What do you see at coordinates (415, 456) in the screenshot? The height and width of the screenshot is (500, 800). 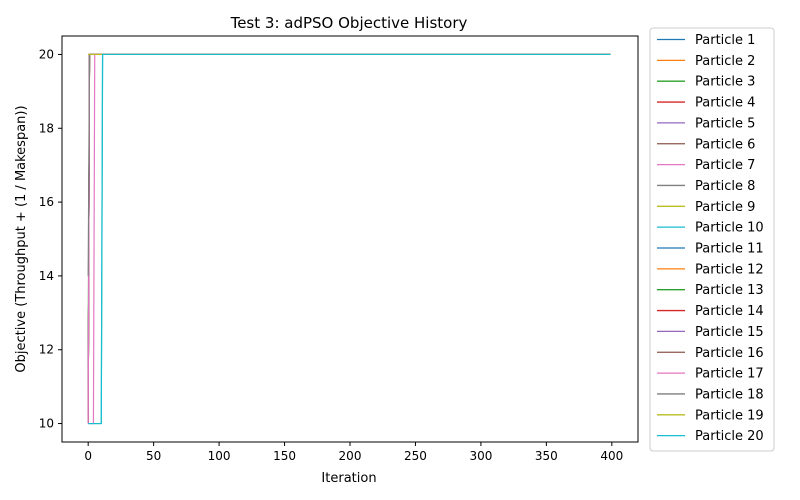 I see `x-tick-label: 250` at bounding box center [415, 456].